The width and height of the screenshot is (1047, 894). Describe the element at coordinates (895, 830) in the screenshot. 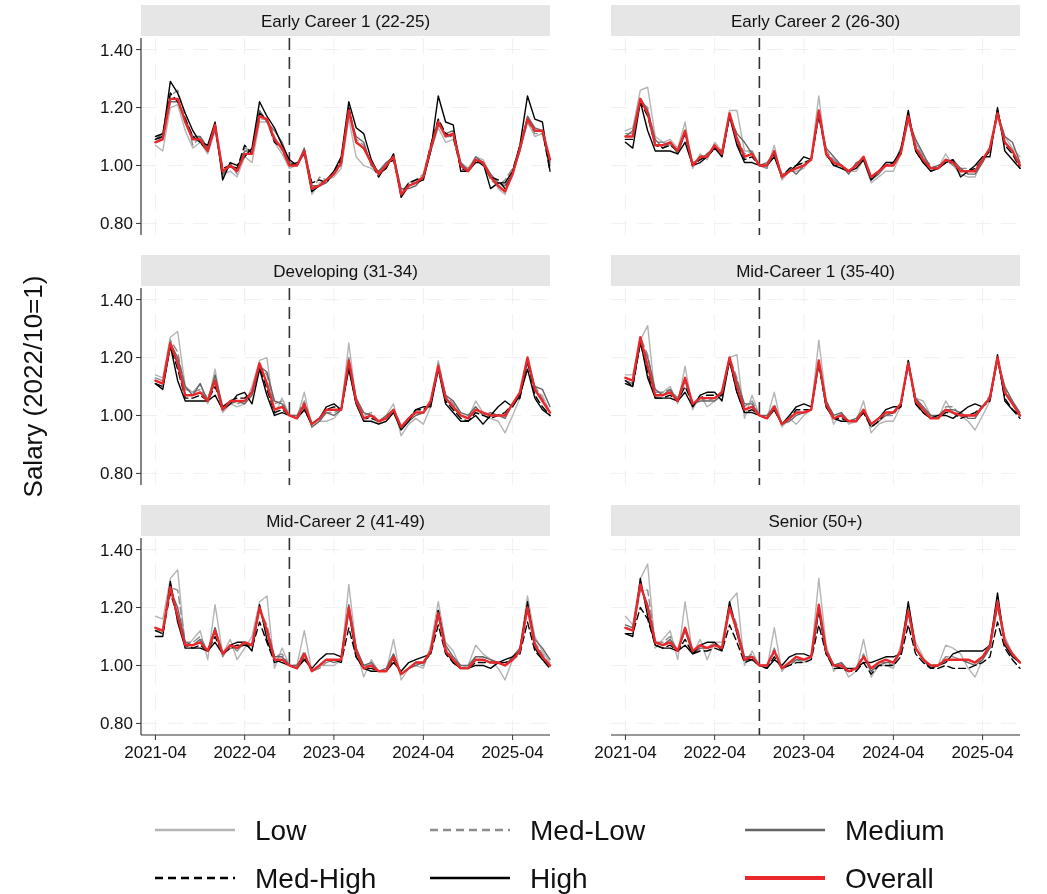

I see `legend-label: Medium` at that location.